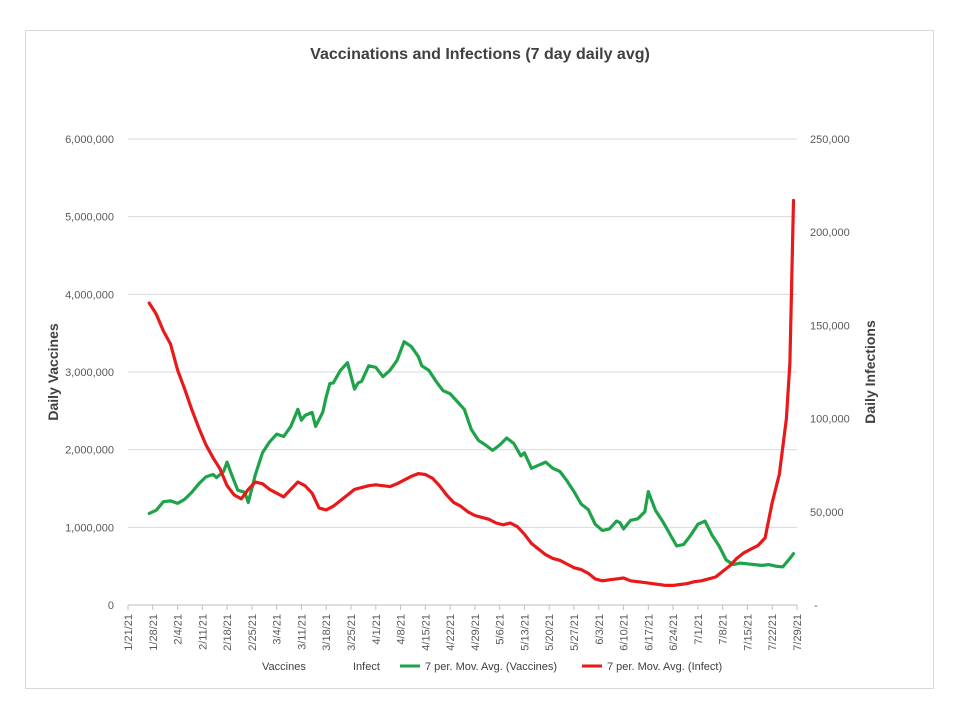  Describe the element at coordinates (870, 372) in the screenshot. I see `right-axis-title: Daily Infections` at that location.